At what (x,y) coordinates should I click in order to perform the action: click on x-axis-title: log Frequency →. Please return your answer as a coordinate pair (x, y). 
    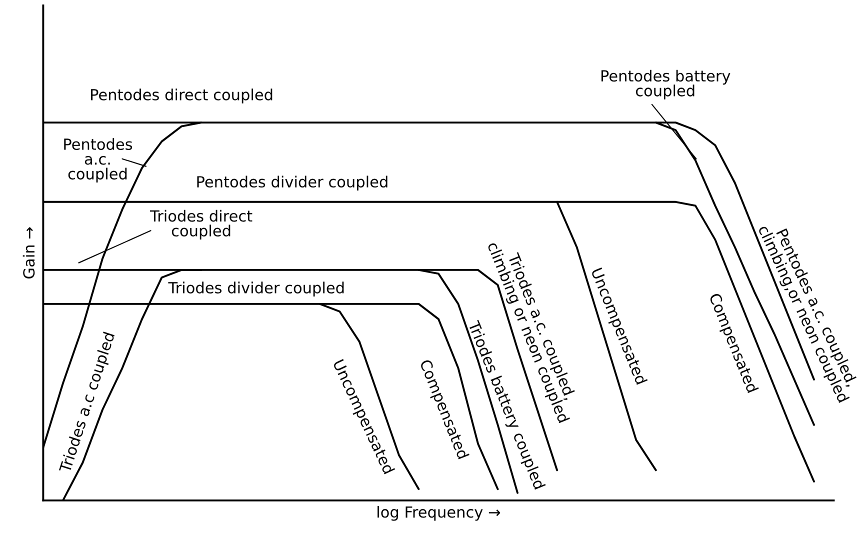
    Looking at the image, I should click on (439, 513).